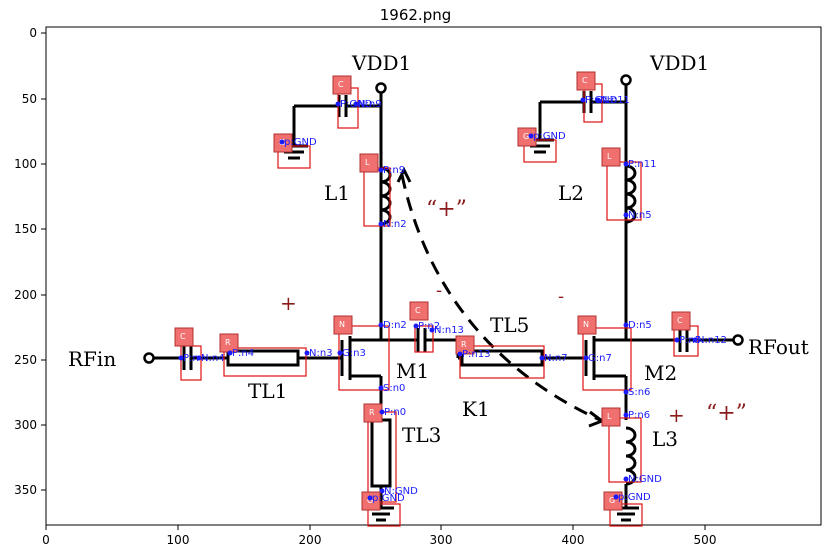 The width and height of the screenshot is (831, 560). What do you see at coordinates (25, 229) in the screenshot?
I see `y-tick-label: 150` at bounding box center [25, 229].